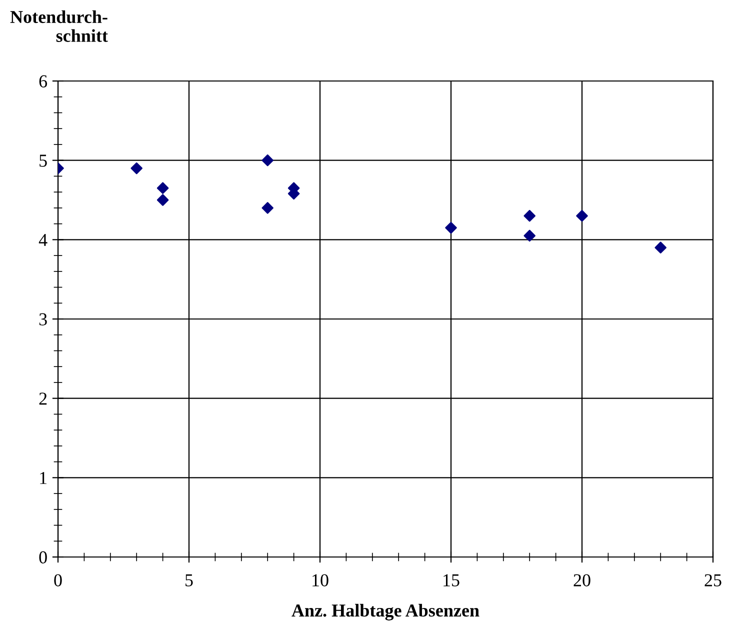 This screenshot has height=626, width=730. I want to click on y-tick-label: 5, so click(43, 160).